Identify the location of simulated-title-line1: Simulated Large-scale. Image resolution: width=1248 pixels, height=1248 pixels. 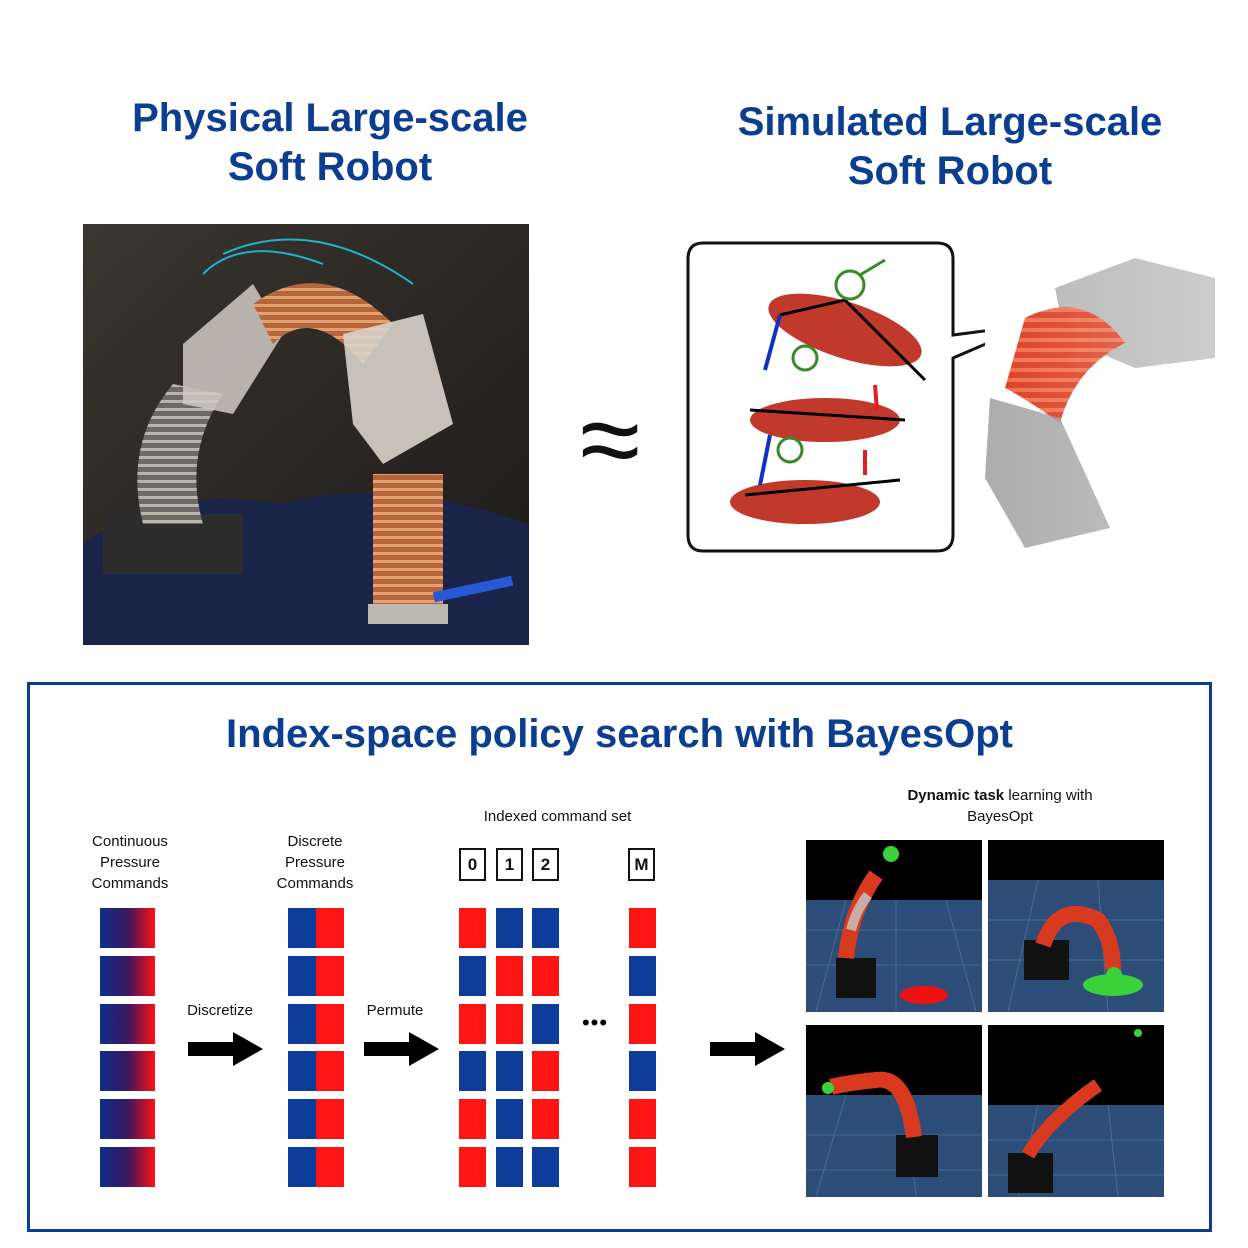
(950, 122).